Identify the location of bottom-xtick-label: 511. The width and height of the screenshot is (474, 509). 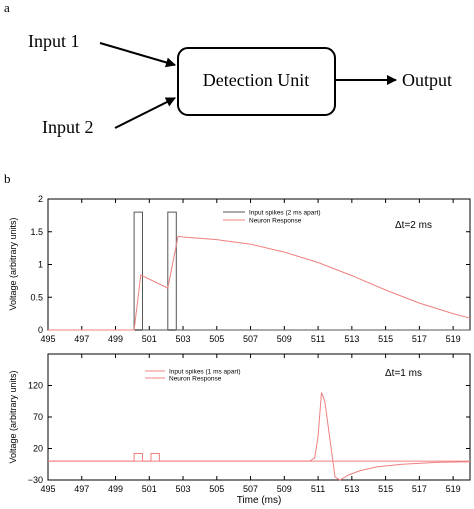
(318, 489).